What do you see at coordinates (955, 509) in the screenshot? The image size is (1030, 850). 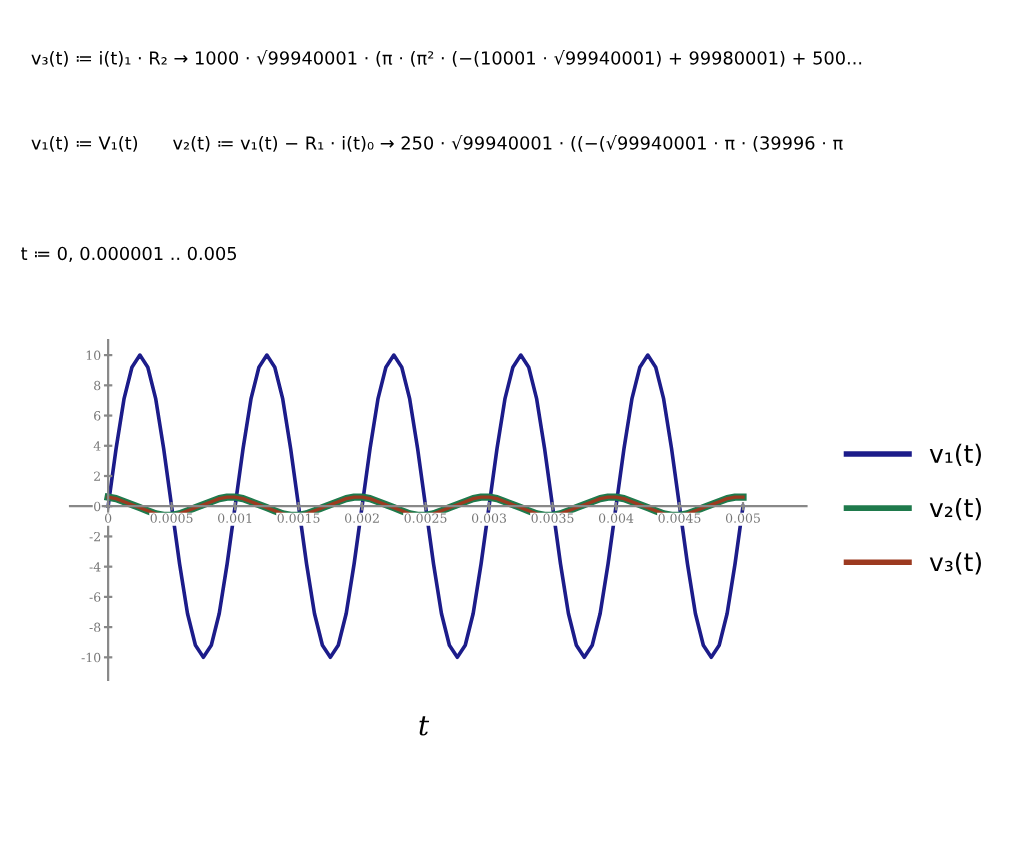 I see `legend-label: v₂(t)` at bounding box center [955, 509].